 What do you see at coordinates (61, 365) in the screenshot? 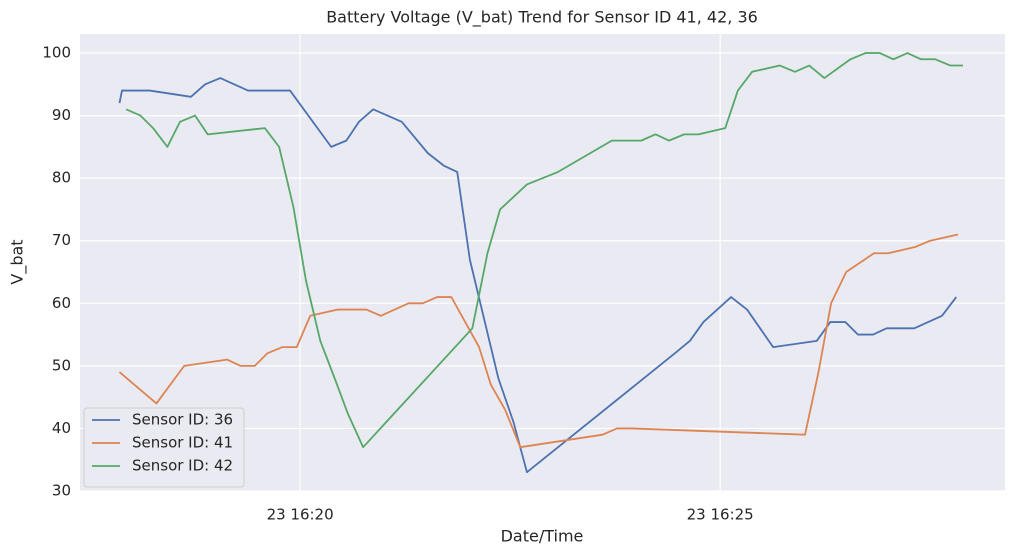
I see `y-tick-label: 50` at bounding box center [61, 365].